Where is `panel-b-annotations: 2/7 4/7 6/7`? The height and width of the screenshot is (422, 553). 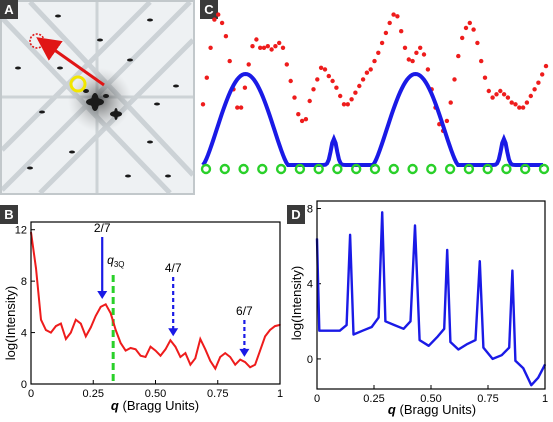 panel-b-annotations: 2/7 4/7 6/7 is located at coordinates (173, 289).